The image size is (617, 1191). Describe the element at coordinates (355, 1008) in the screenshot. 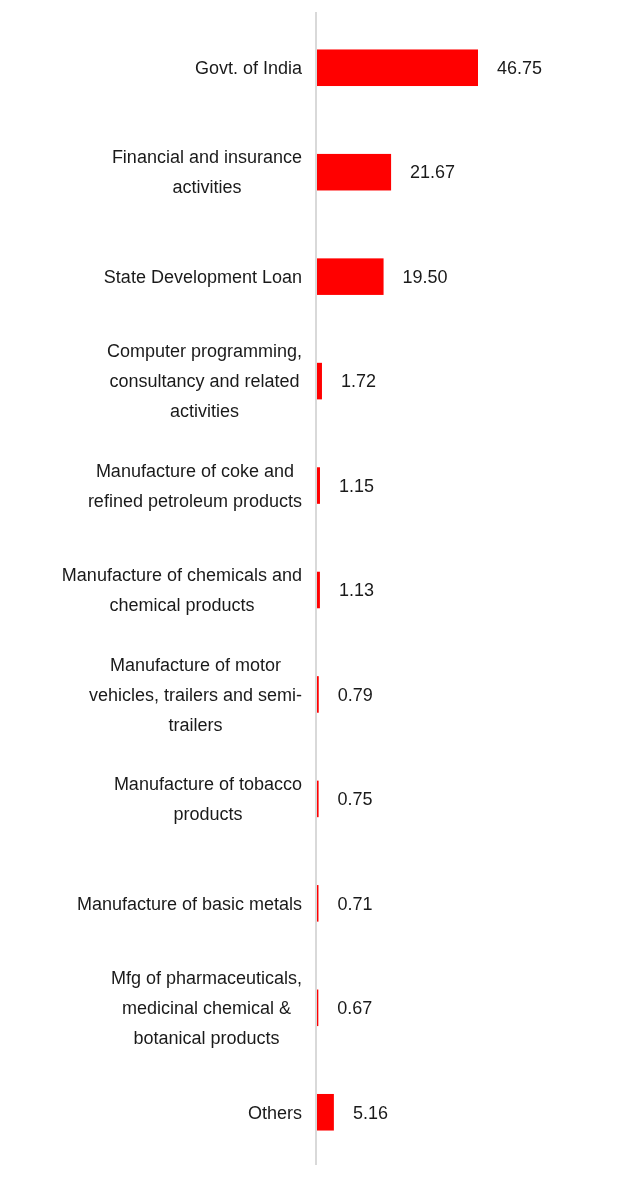

I see `data-label: 0.67` at that location.